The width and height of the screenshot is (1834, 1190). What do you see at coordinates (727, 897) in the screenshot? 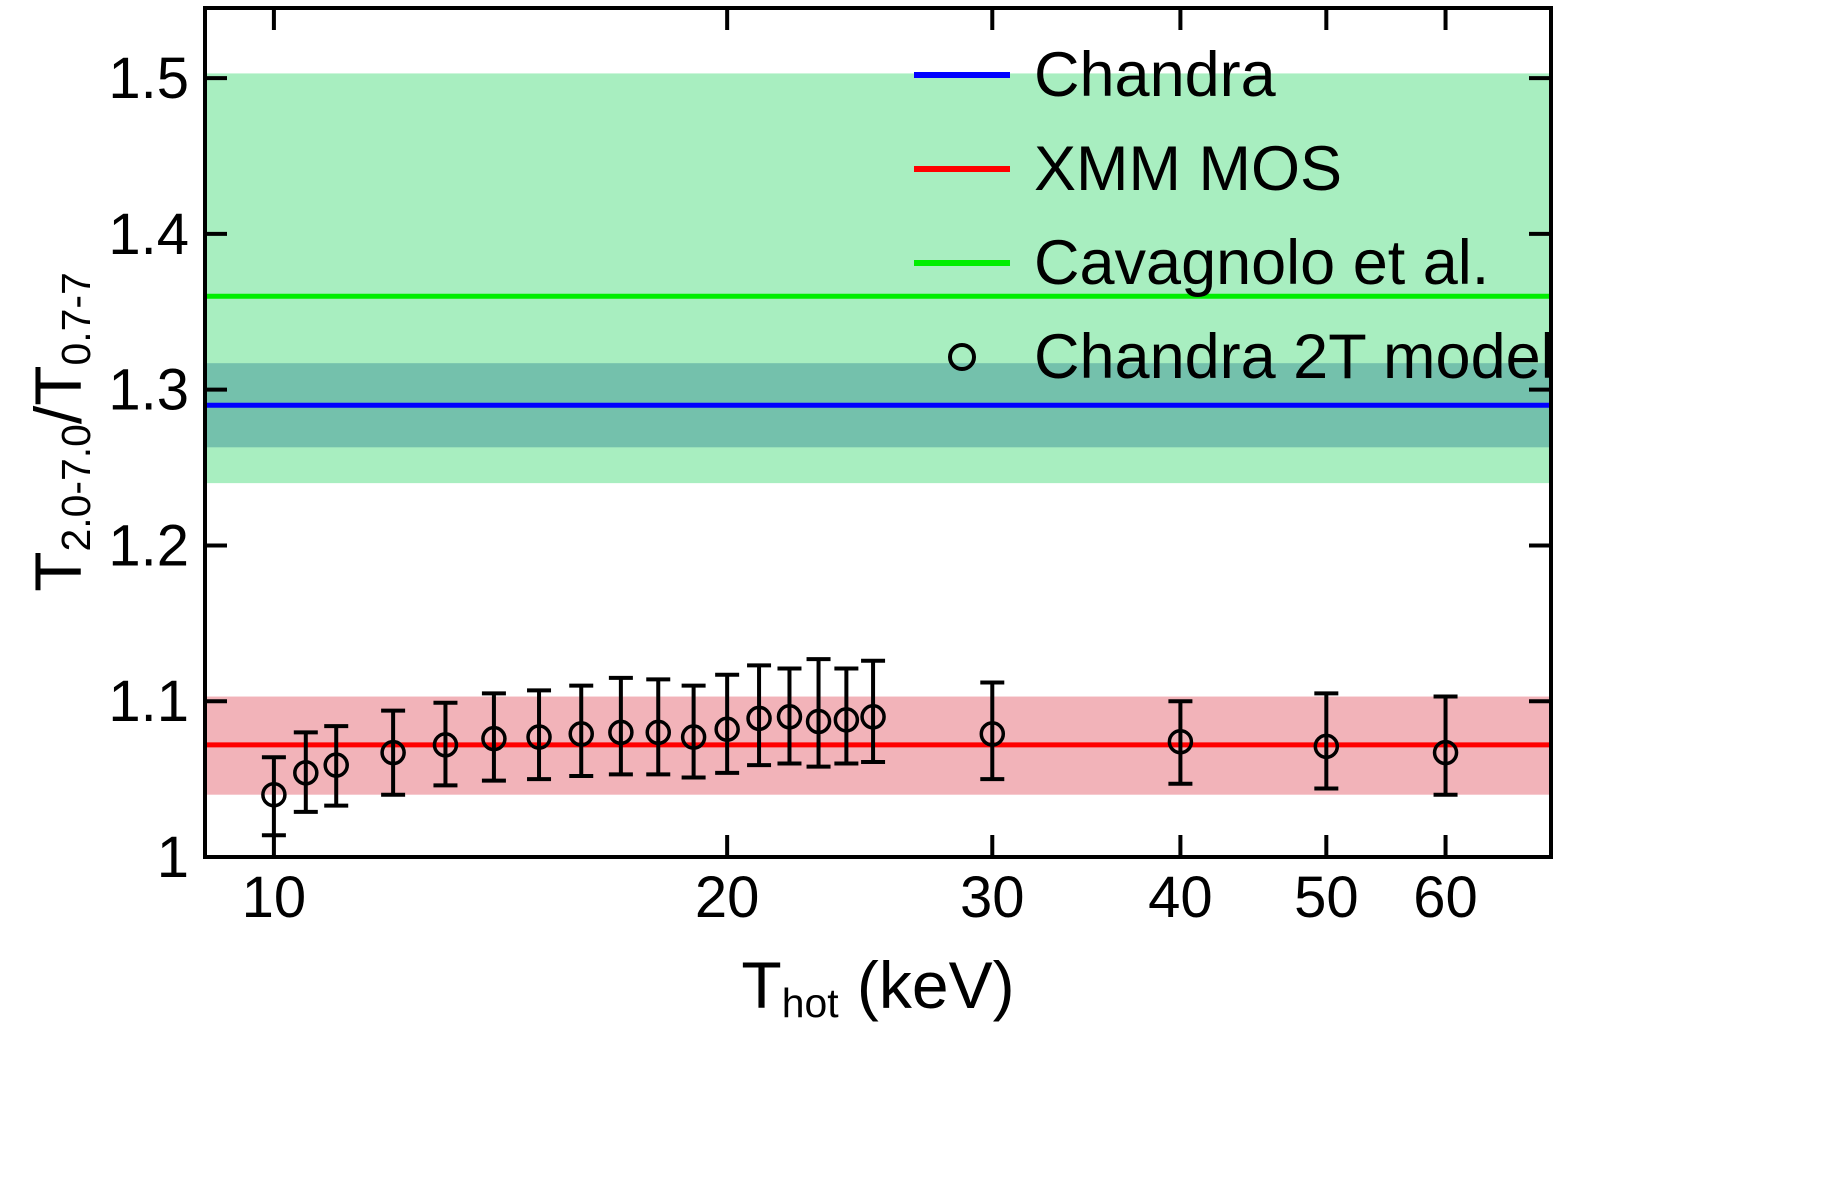
I see `x-tick-label: 20` at bounding box center [727, 897].